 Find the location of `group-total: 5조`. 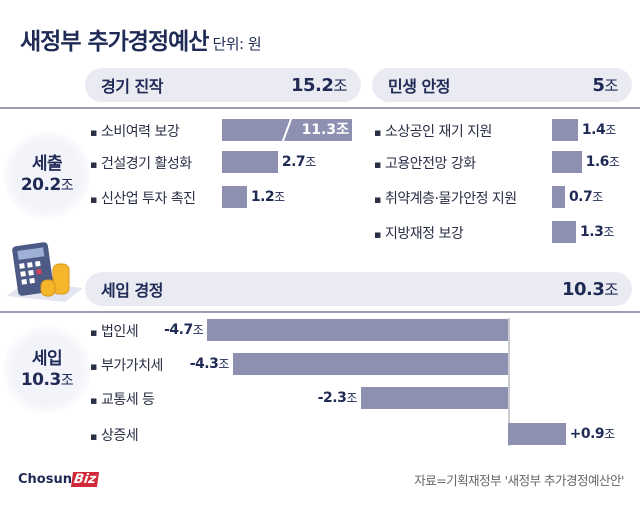

group-total: 5조 is located at coordinates (605, 85).